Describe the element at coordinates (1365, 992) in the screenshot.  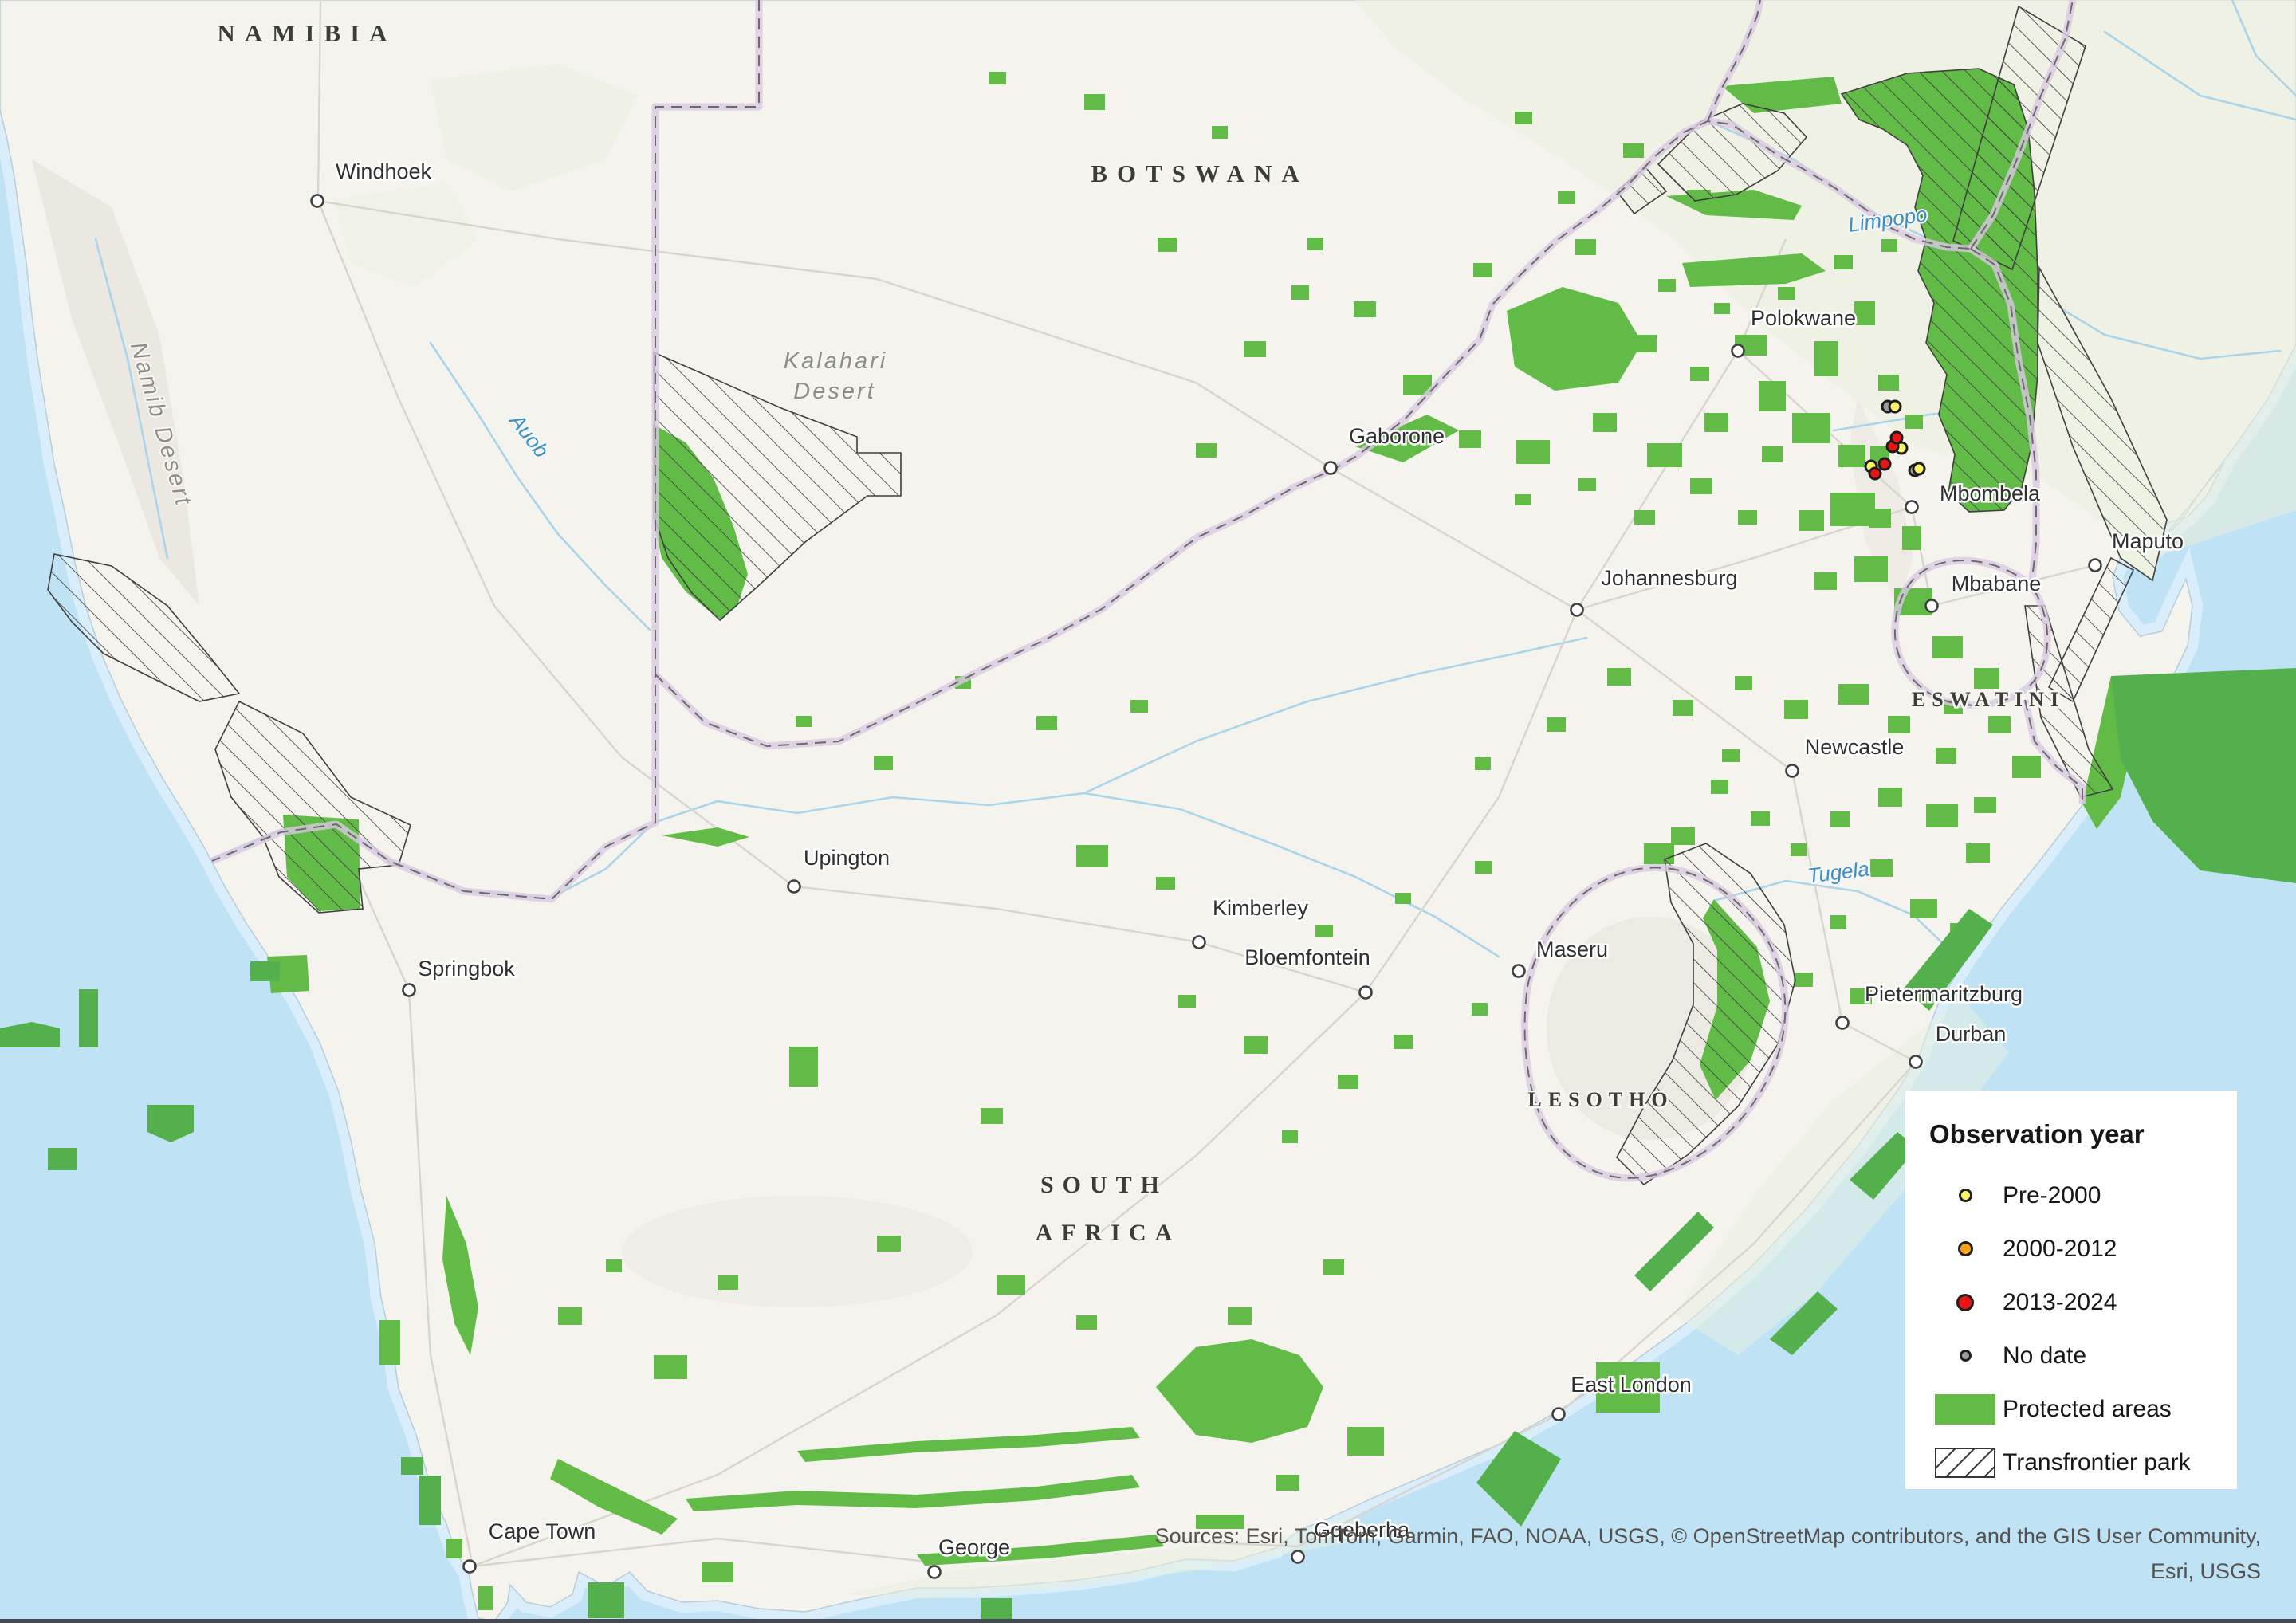
I see `city-marker-bloemfontein` at that location.